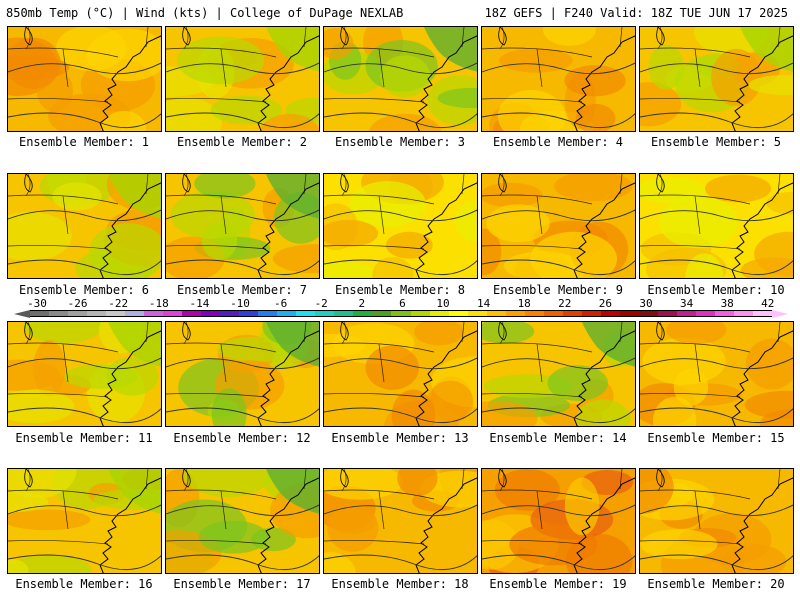 The width and height of the screenshot is (800, 600). I want to click on ensemble-member-label: Ensemble Member: 3, so click(400, 142).